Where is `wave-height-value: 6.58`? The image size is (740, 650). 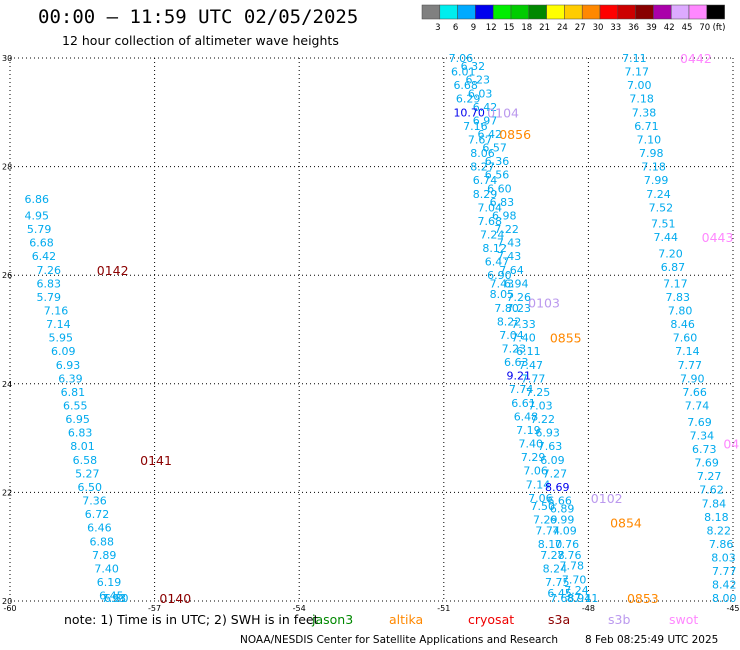 wave-height-value: 6.58 is located at coordinates (85, 460).